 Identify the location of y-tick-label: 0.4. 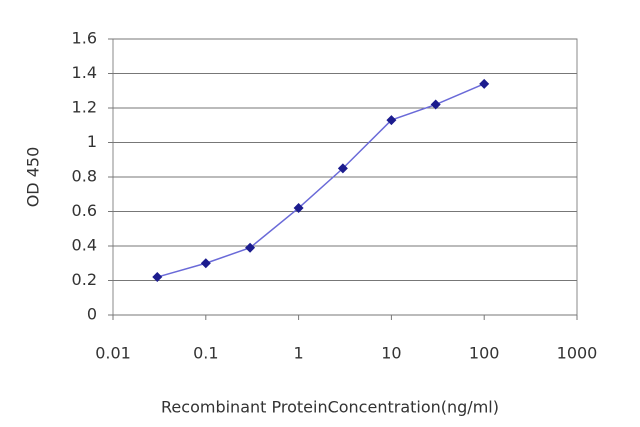
(84, 245).